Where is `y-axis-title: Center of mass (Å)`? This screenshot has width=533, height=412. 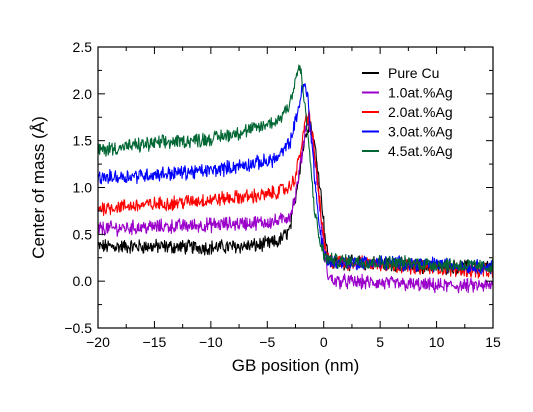
y-axis-title: Center of mass (Å) is located at coordinates (38, 187).